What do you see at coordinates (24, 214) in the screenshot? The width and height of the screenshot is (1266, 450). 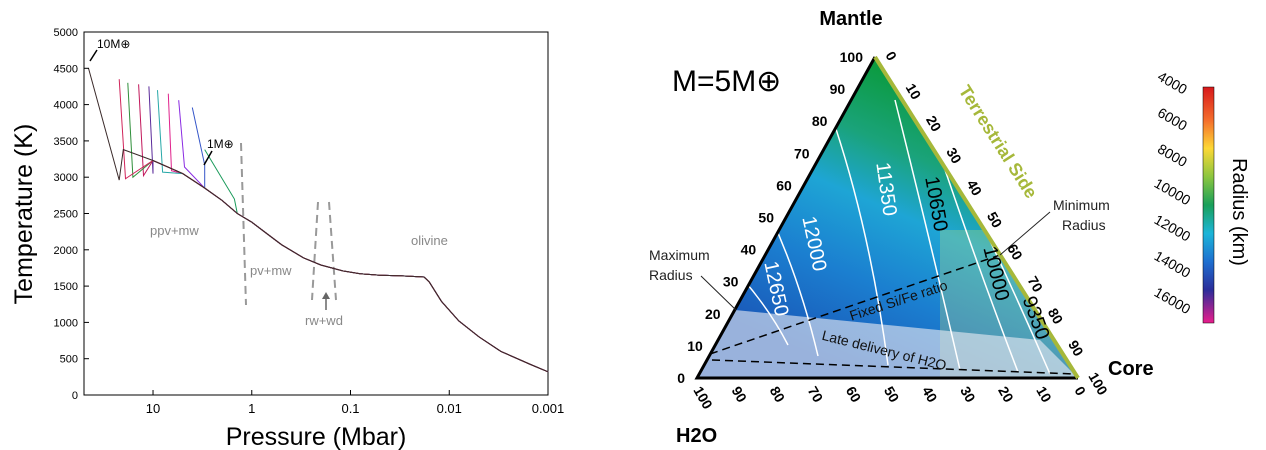 I see `y-axis-label: Temperature (K)` at bounding box center [24, 214].